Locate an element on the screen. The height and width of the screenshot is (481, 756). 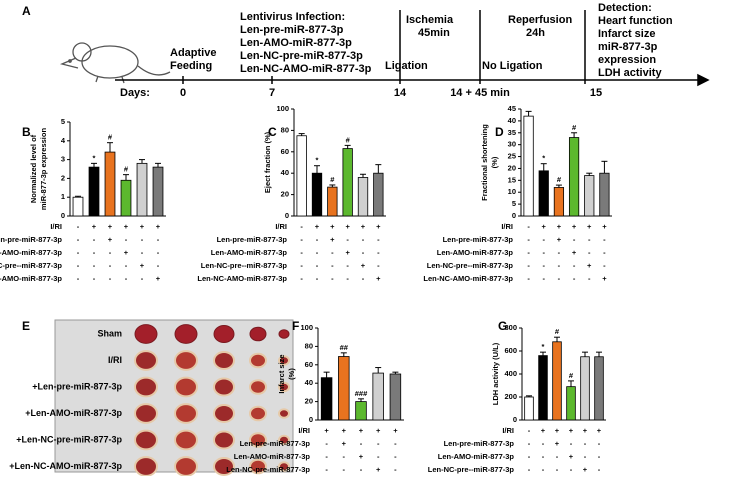
y-tick-label: 60 is located at coordinates (285, 151).